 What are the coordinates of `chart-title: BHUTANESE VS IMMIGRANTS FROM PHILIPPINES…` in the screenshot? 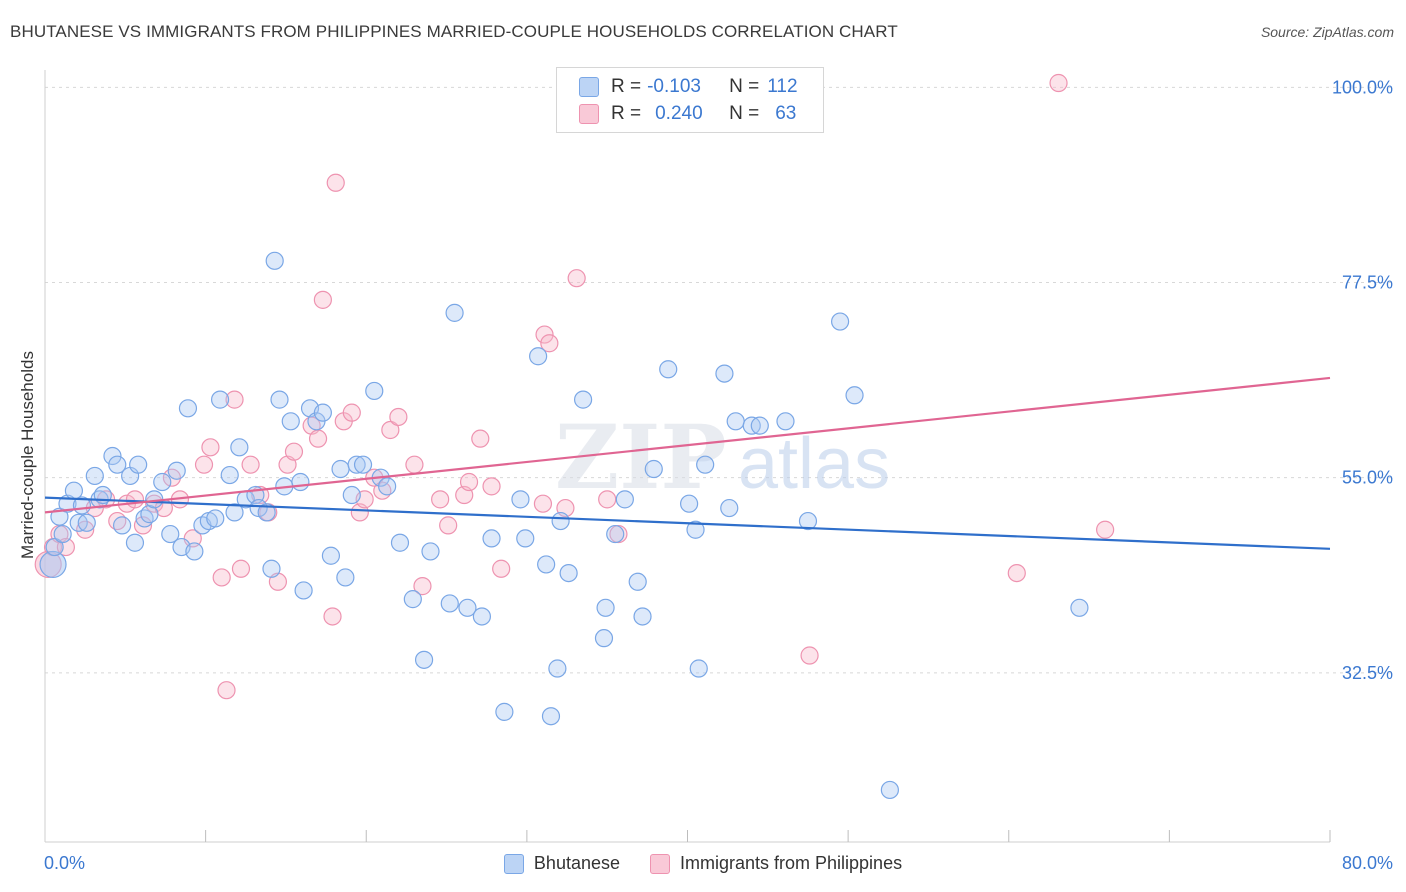 It's located at (454, 31).